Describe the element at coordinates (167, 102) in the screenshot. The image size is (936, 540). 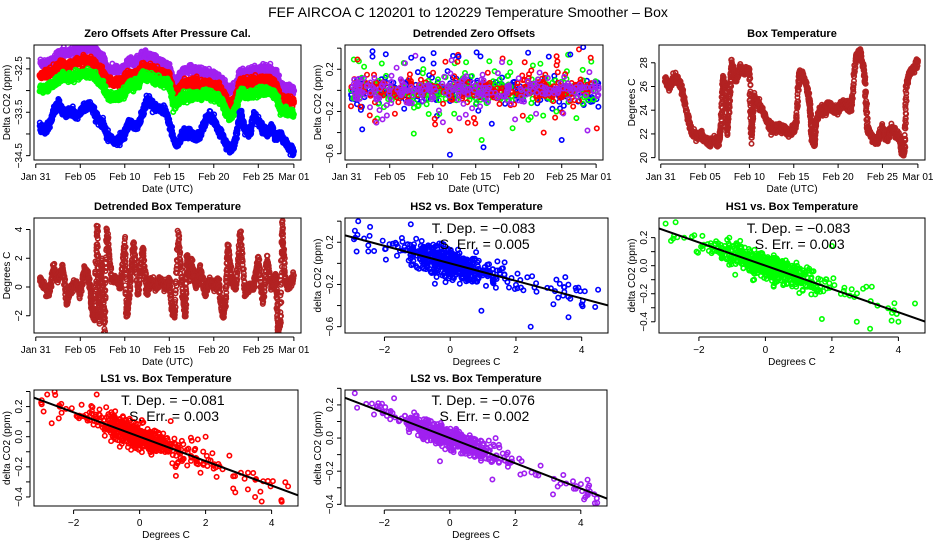
I see `plot-area` at that location.